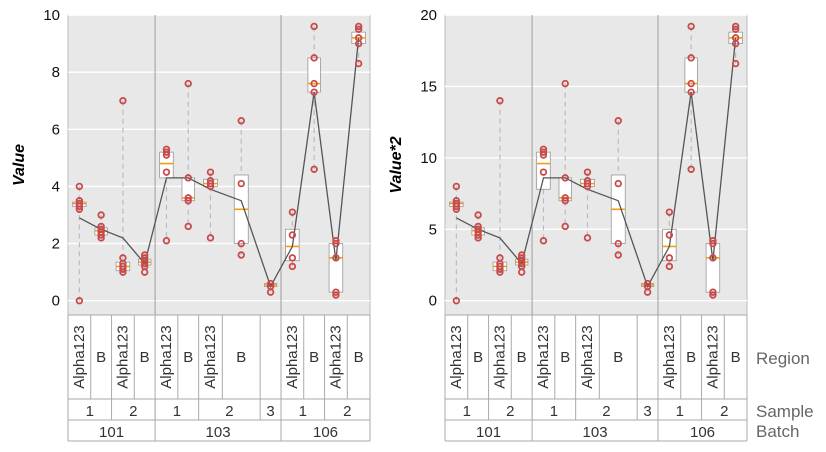 This screenshot has height=452, width=826. Describe the element at coordinates (428, 86) in the screenshot. I see `y-tick-label: 15` at that location.